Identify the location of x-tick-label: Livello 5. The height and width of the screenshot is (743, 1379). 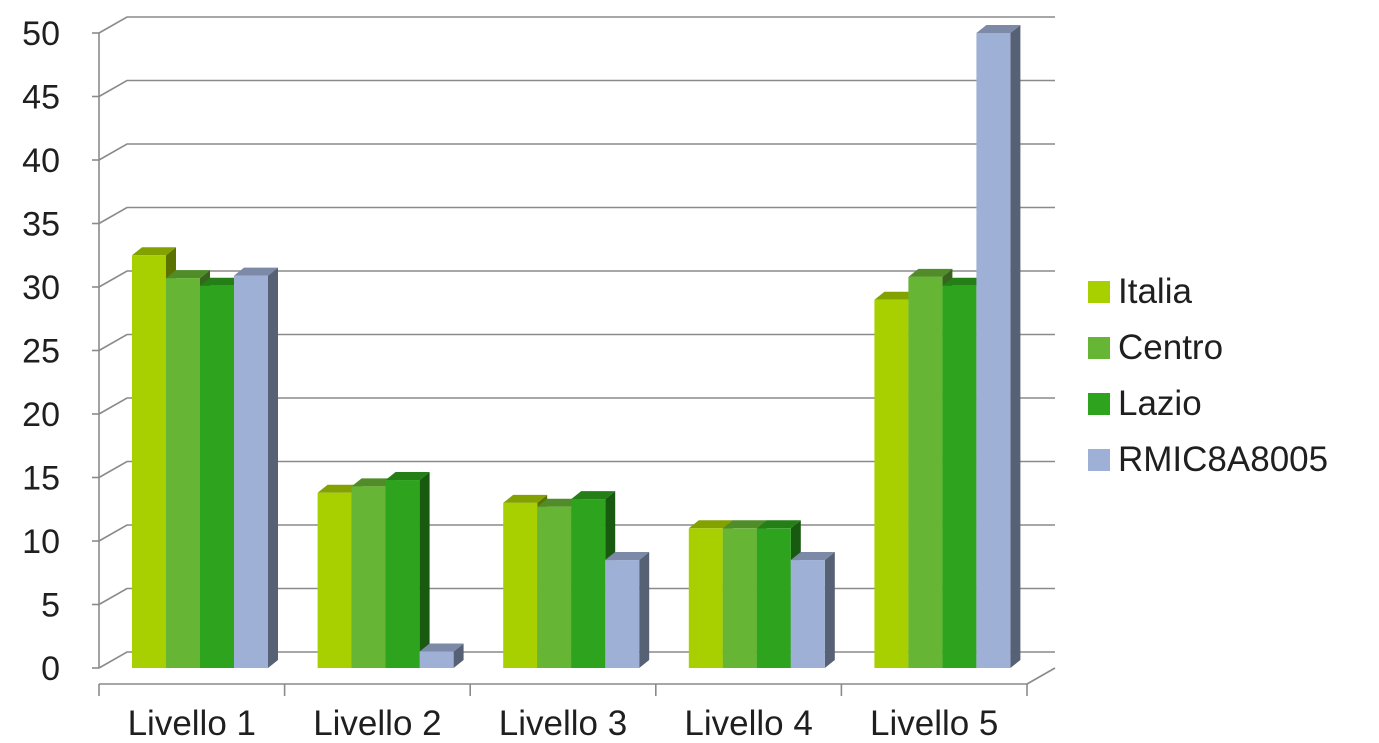
(934, 723).